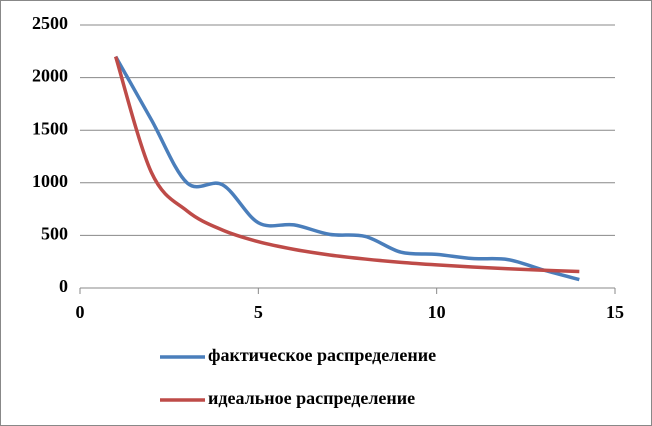 The width and height of the screenshot is (652, 426). Describe the element at coordinates (322, 355) in the screenshot. I see `legend-label: фактическое распределение` at that location.